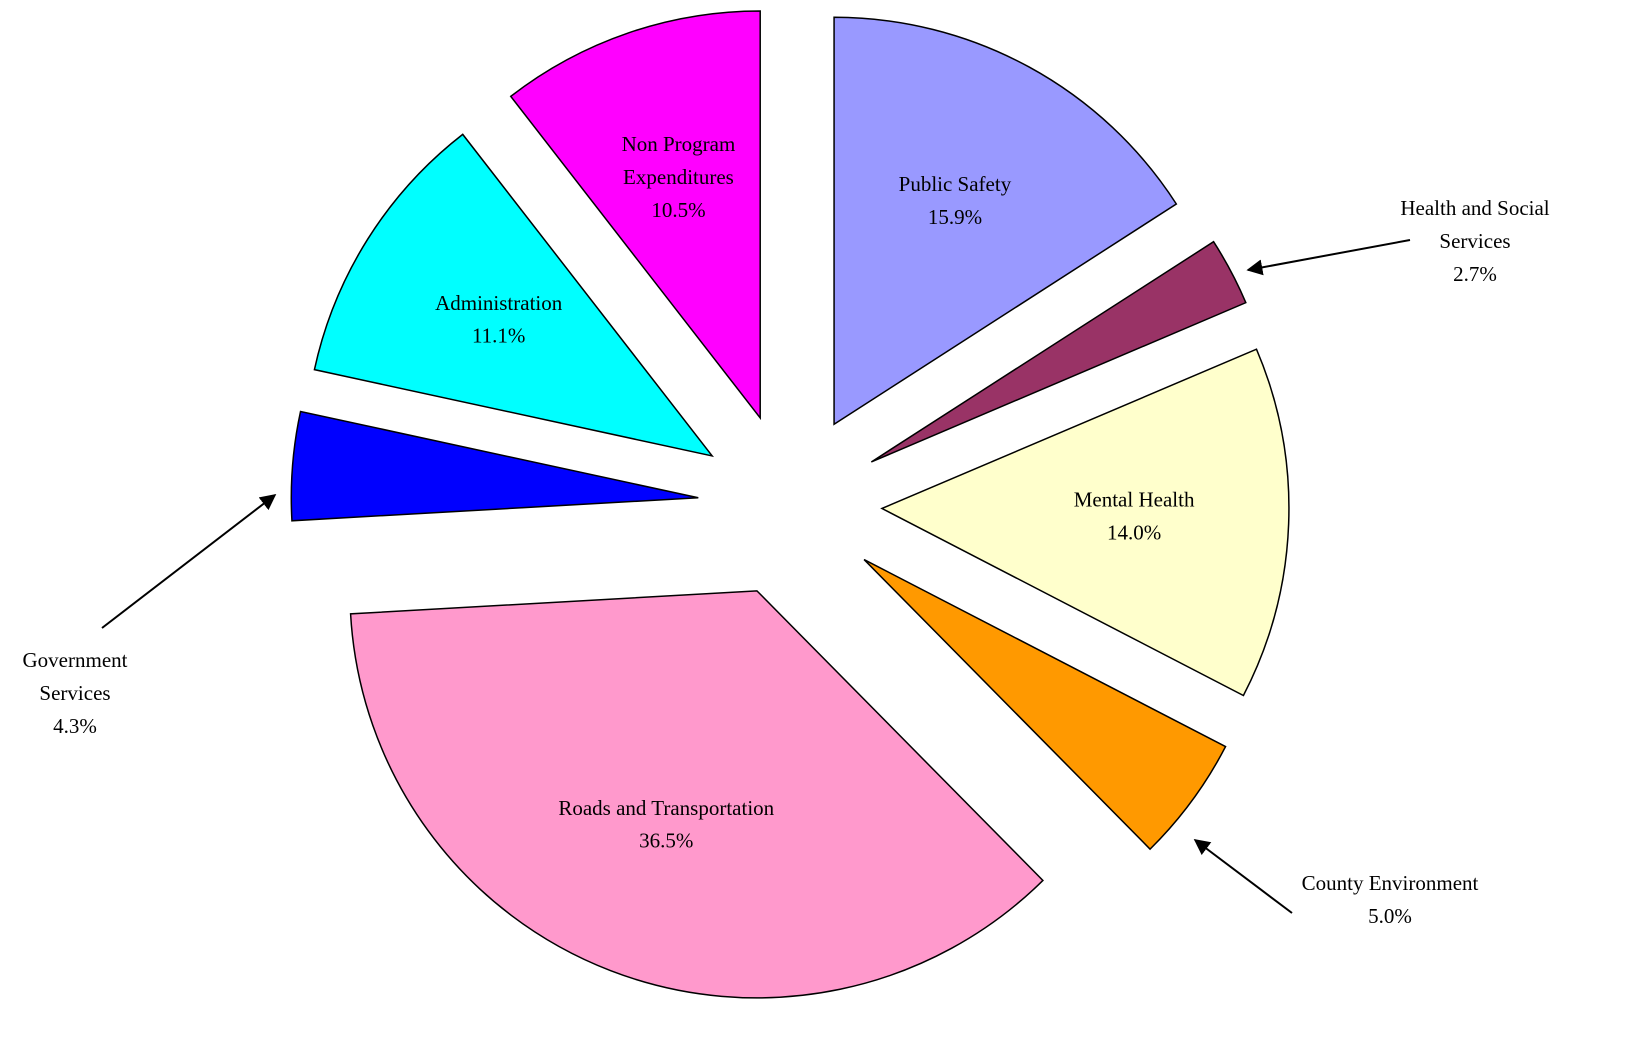 This screenshot has width=1627, height=1039. Describe the element at coordinates (679, 160) in the screenshot. I see `slice-label: Non Program Expenditures` at that location.